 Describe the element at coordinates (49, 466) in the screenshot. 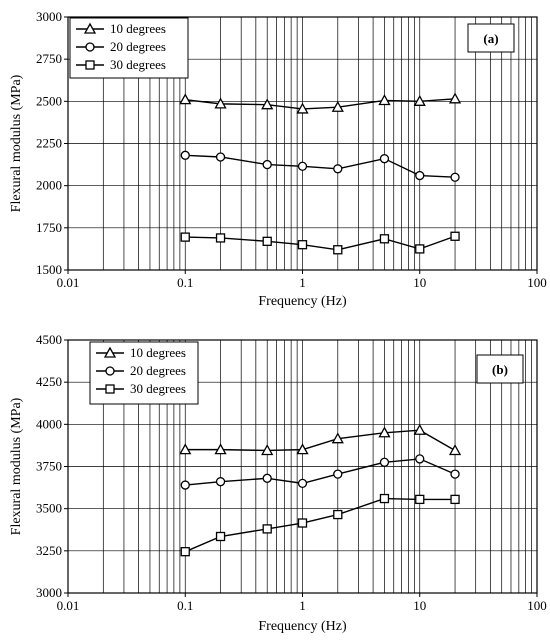

I see `y-tick-label: 3750` at that location.